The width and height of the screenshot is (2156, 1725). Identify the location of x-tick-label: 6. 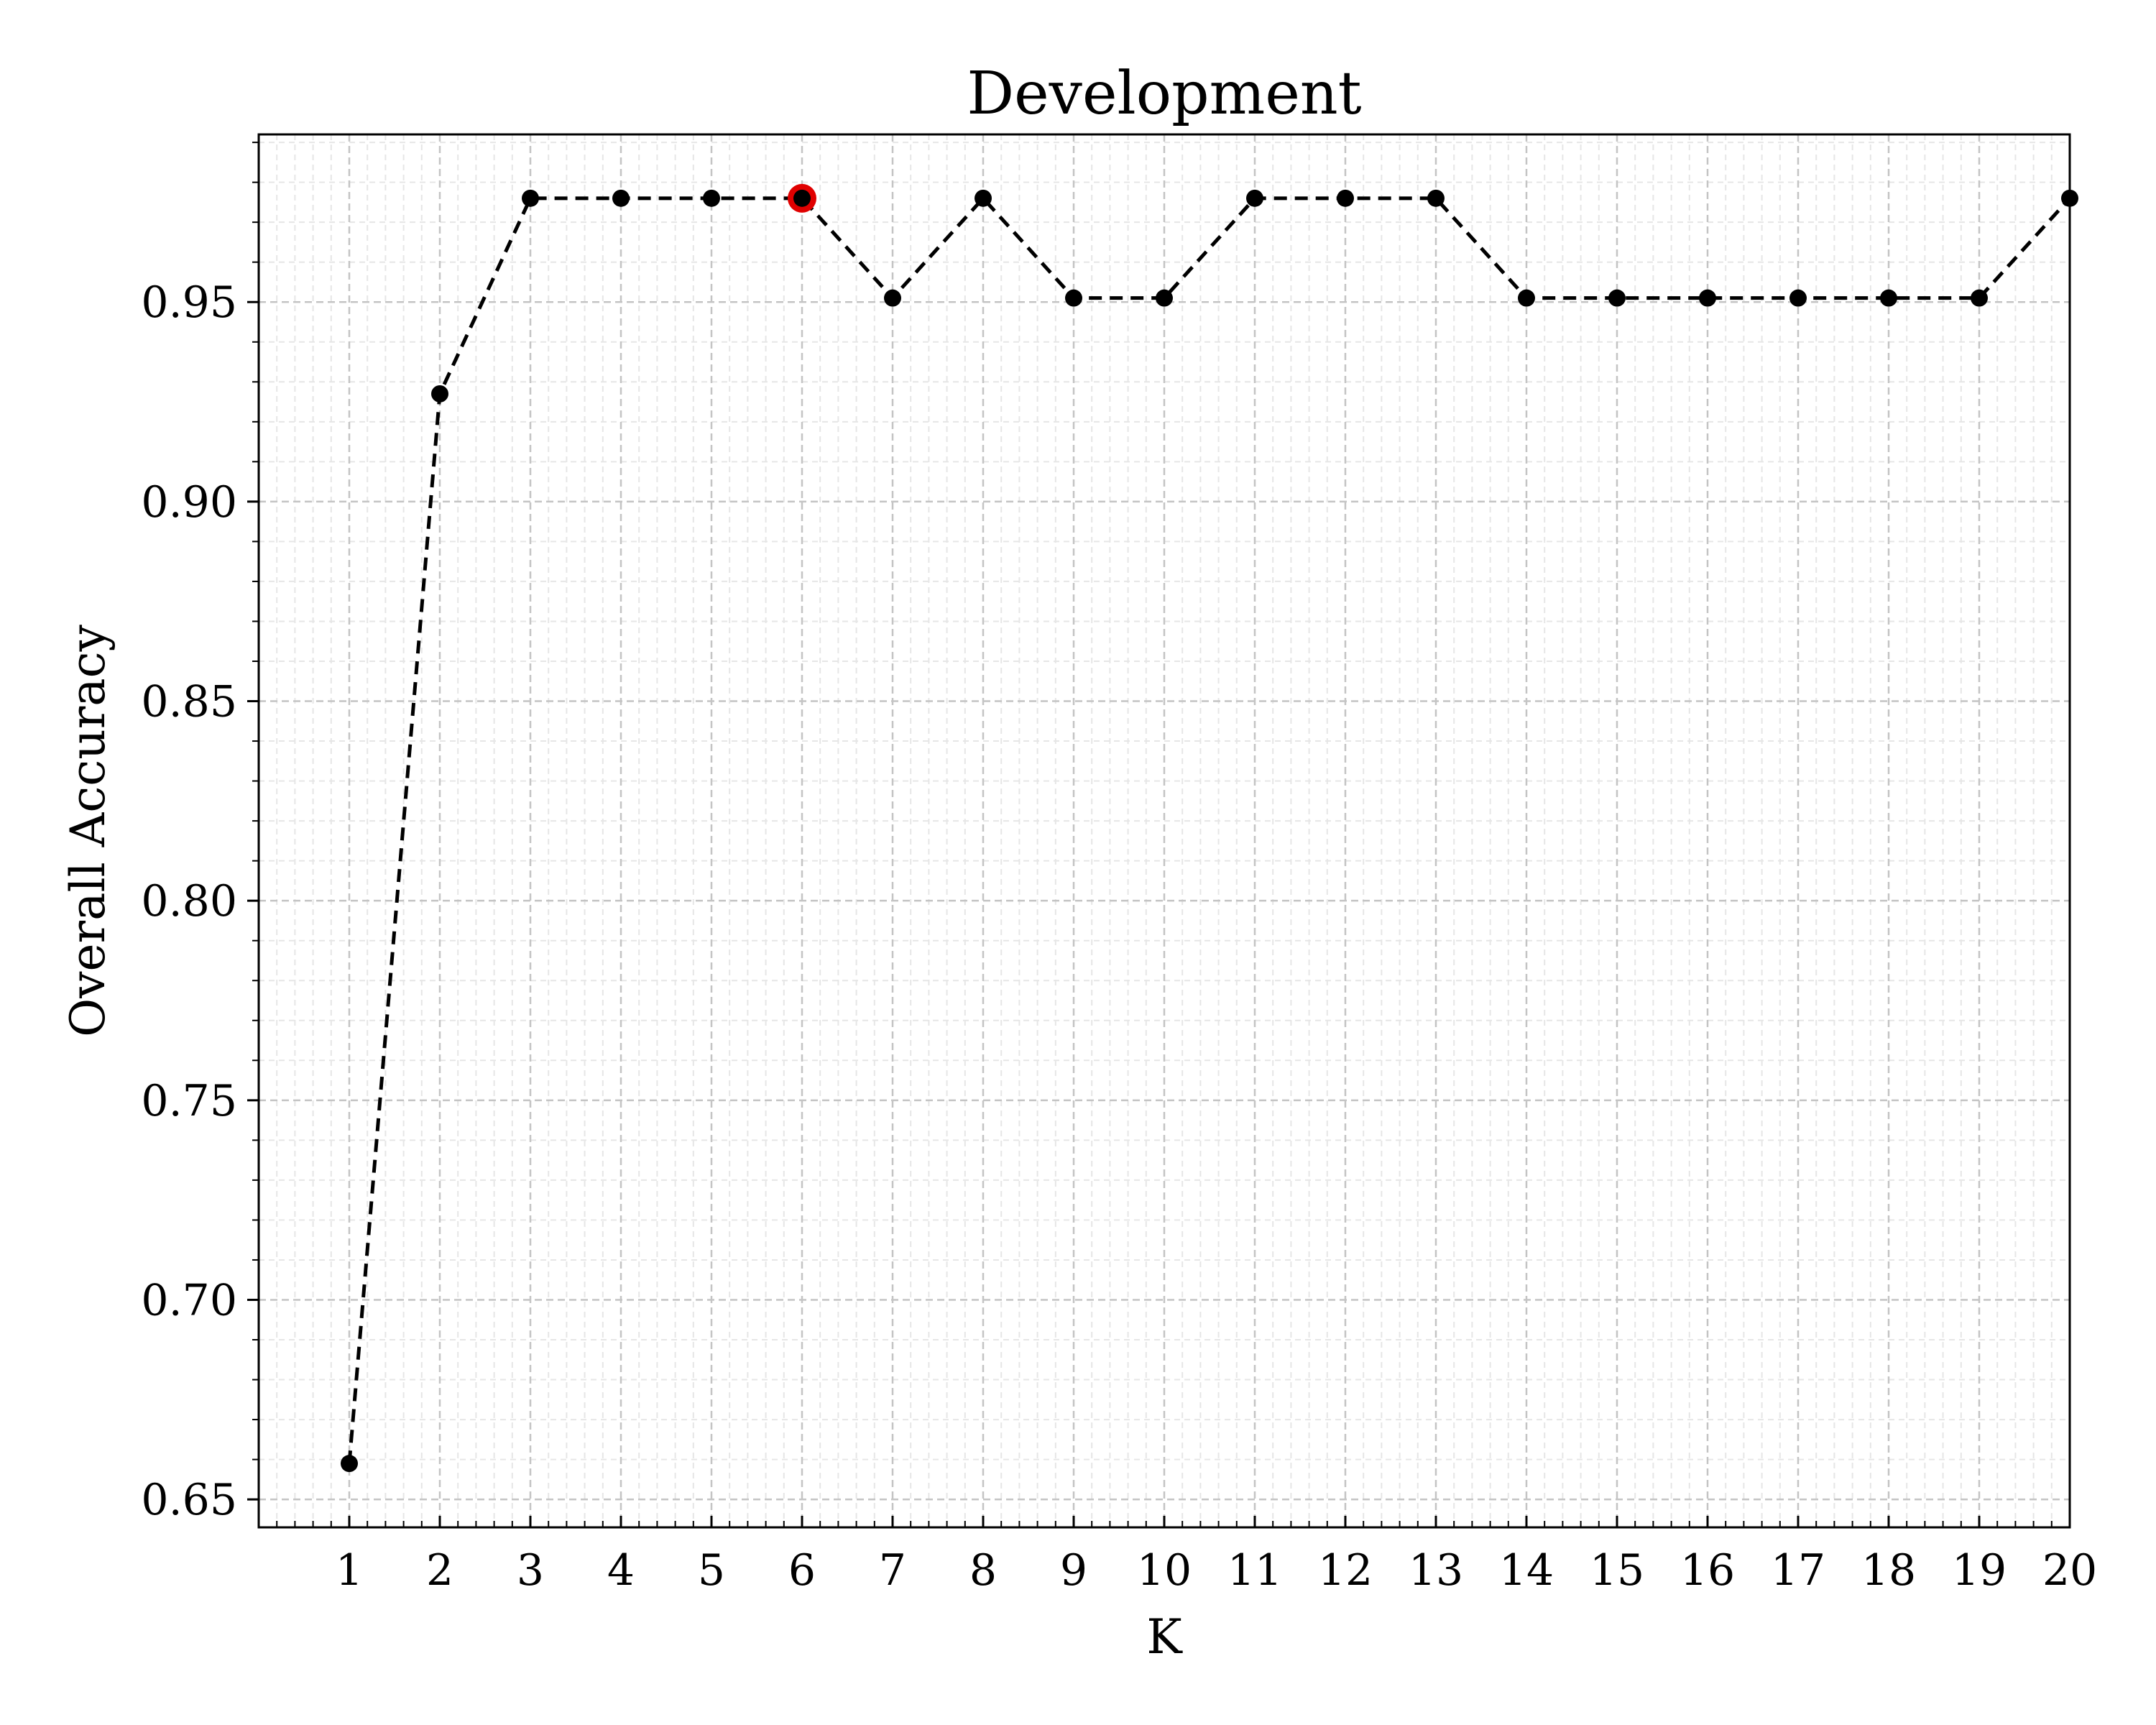
(802, 1570).